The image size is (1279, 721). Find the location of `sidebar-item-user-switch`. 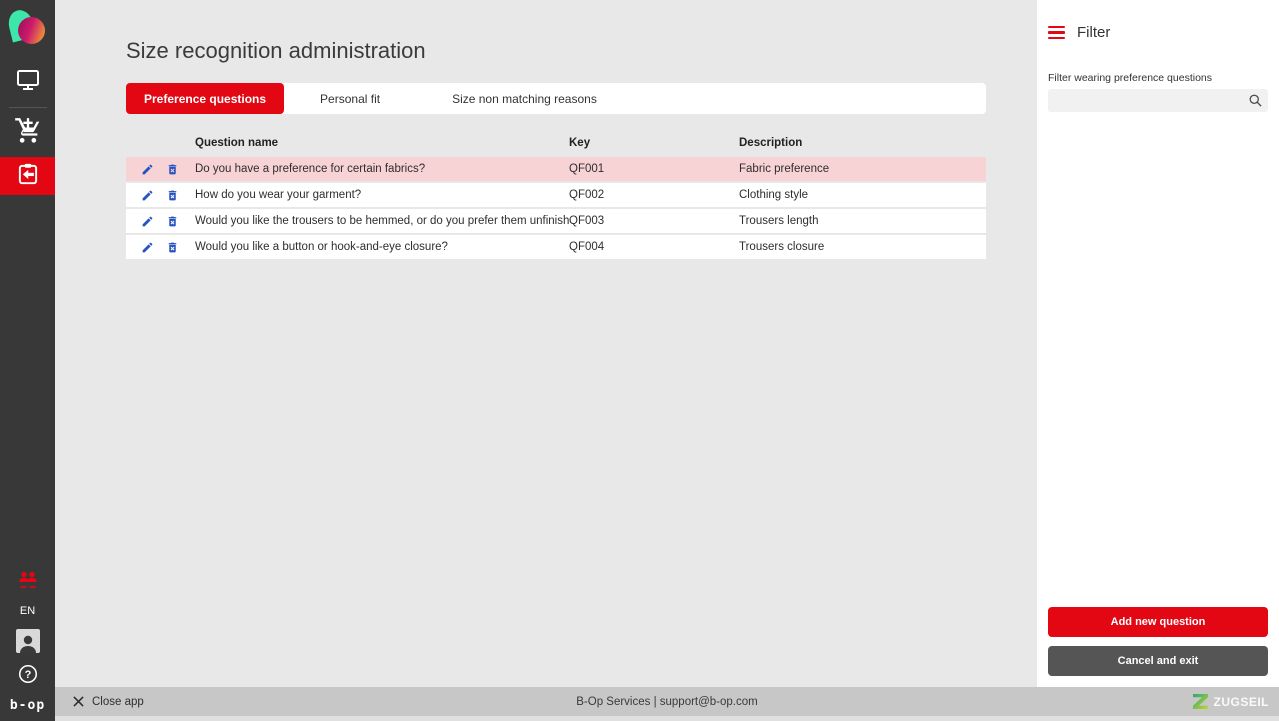

sidebar-item-user-switch is located at coordinates (27, 582).